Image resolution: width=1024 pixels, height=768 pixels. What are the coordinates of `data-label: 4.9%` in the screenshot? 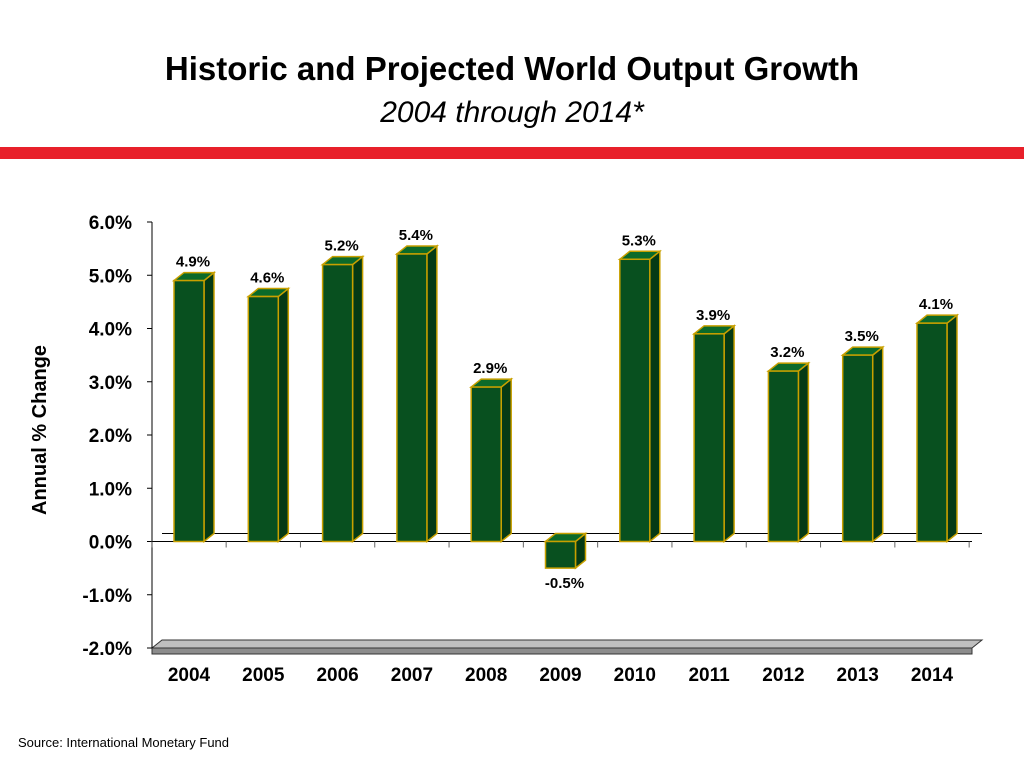 It's located at (193, 262).